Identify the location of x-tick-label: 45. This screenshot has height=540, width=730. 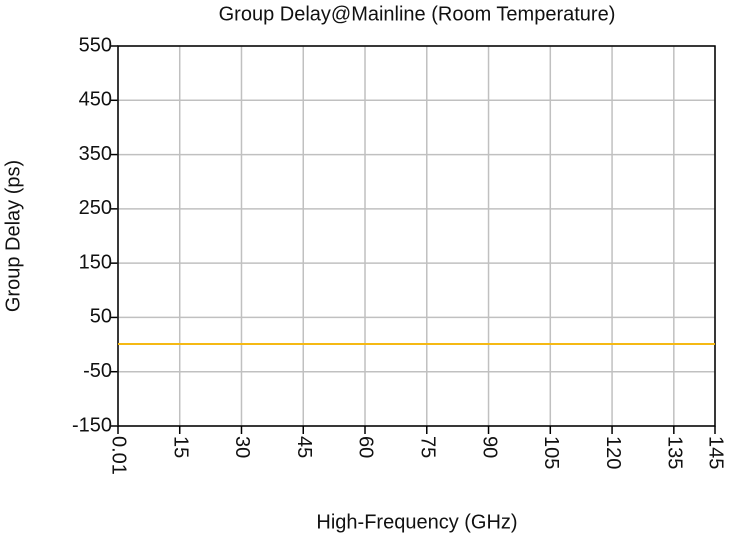
(304, 447).